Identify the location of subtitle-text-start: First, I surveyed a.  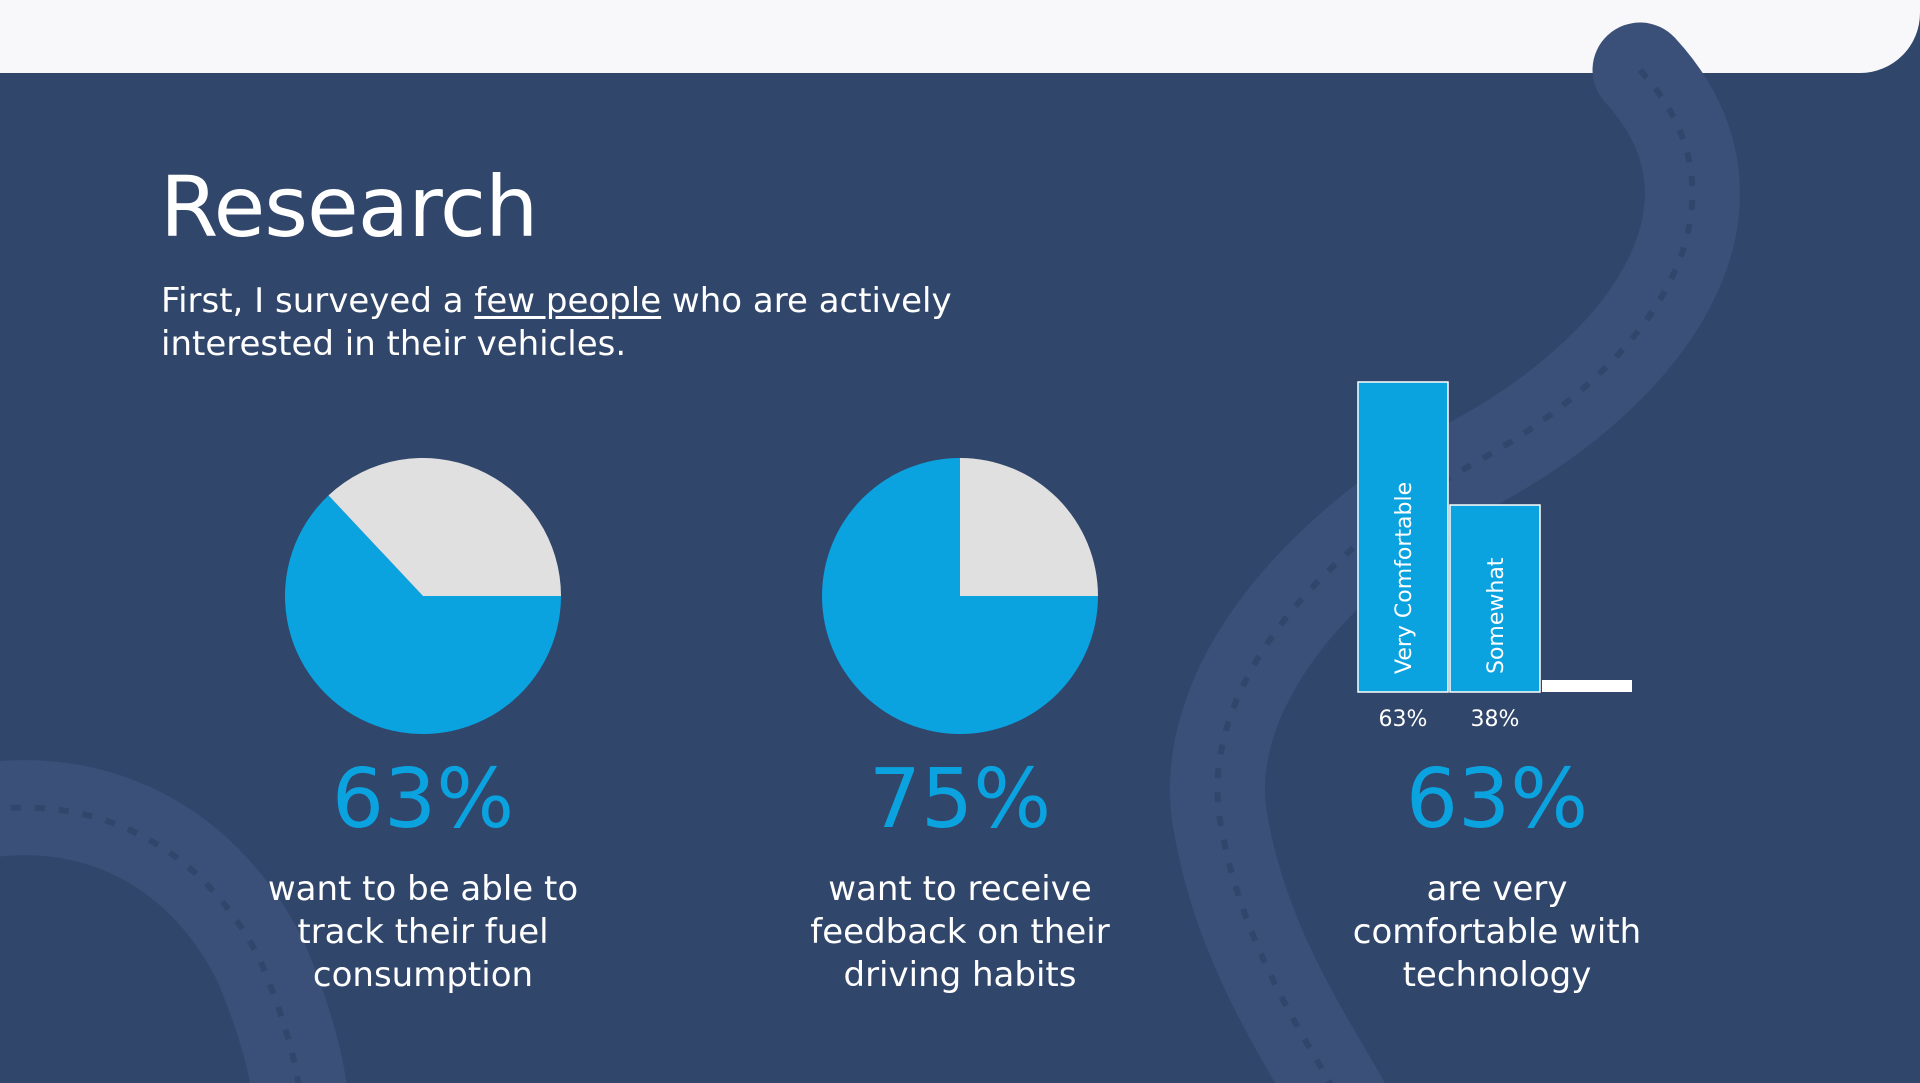
(318, 301).